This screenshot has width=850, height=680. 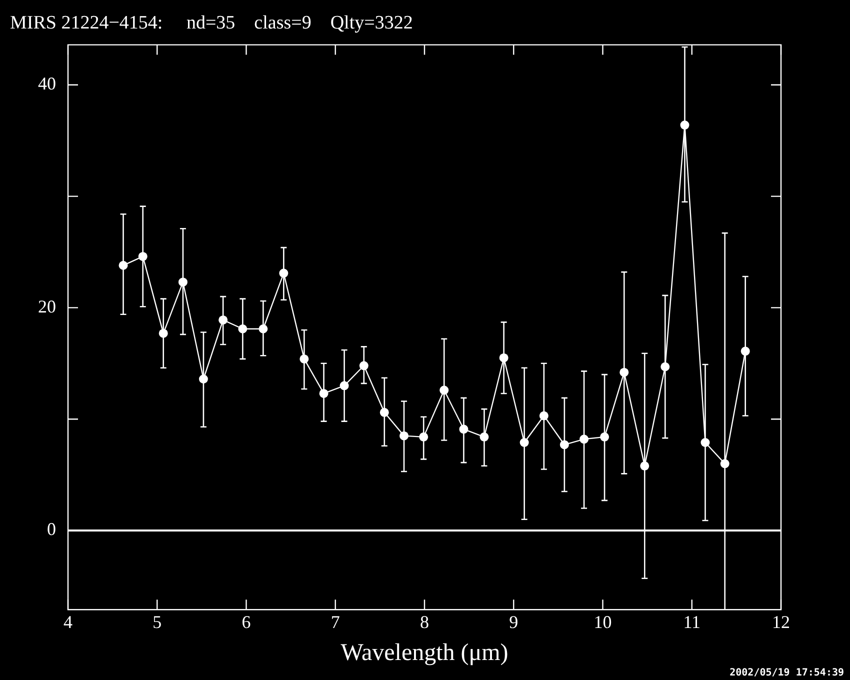 What do you see at coordinates (47, 84) in the screenshot?
I see `y-tick-label: 40` at bounding box center [47, 84].